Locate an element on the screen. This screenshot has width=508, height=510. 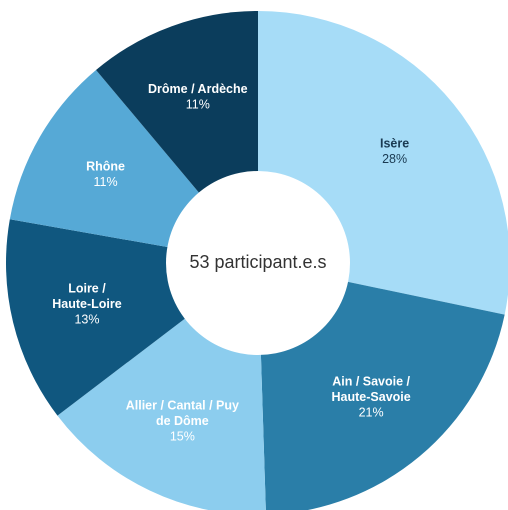
slice-label-ain-savoie-haute-savoie: Ain / Savoie / is located at coordinates (371, 382).